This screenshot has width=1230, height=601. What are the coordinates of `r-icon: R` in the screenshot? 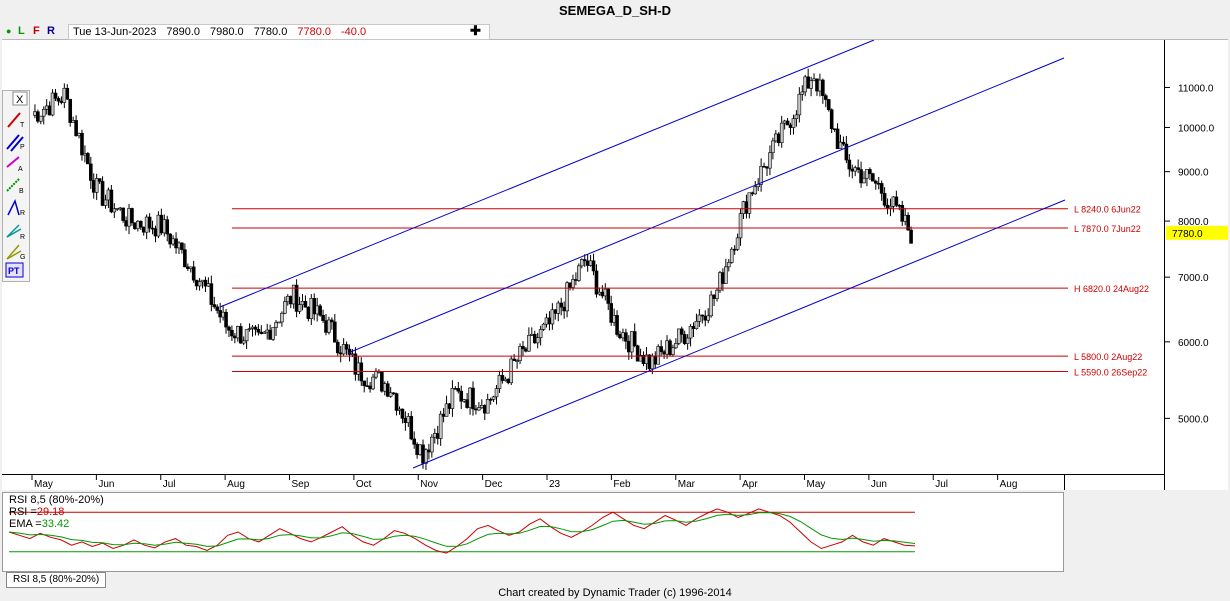 It's located at (16, 207).